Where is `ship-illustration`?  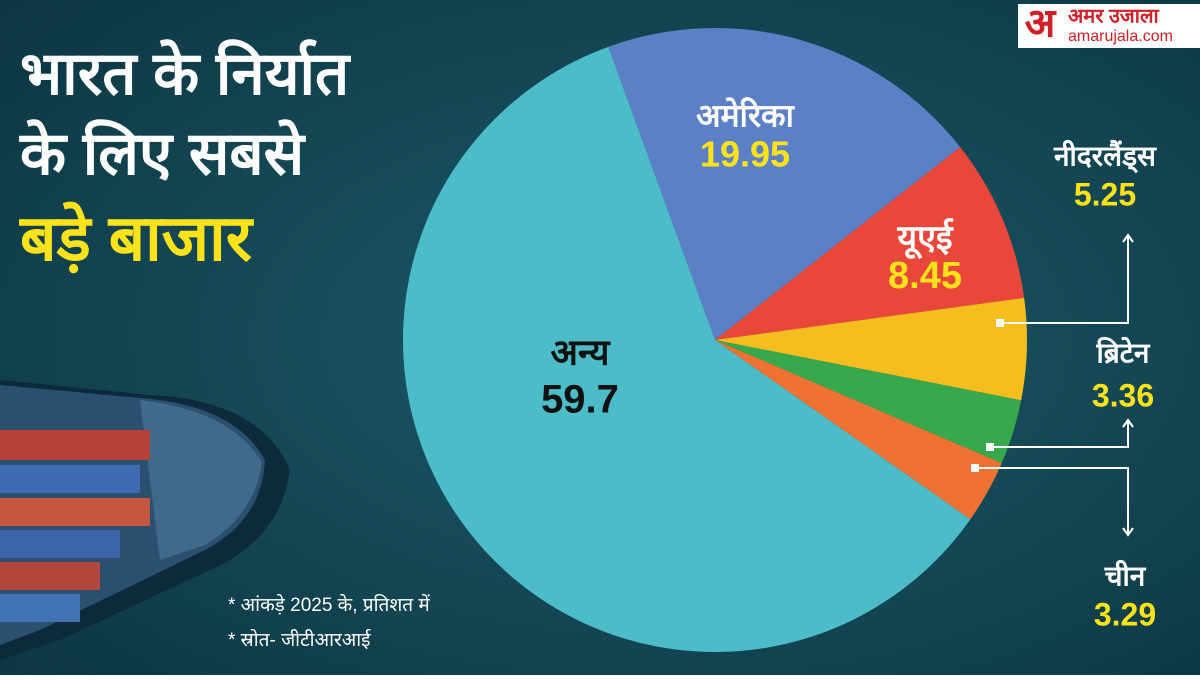 ship-illustration is located at coordinates (145, 520).